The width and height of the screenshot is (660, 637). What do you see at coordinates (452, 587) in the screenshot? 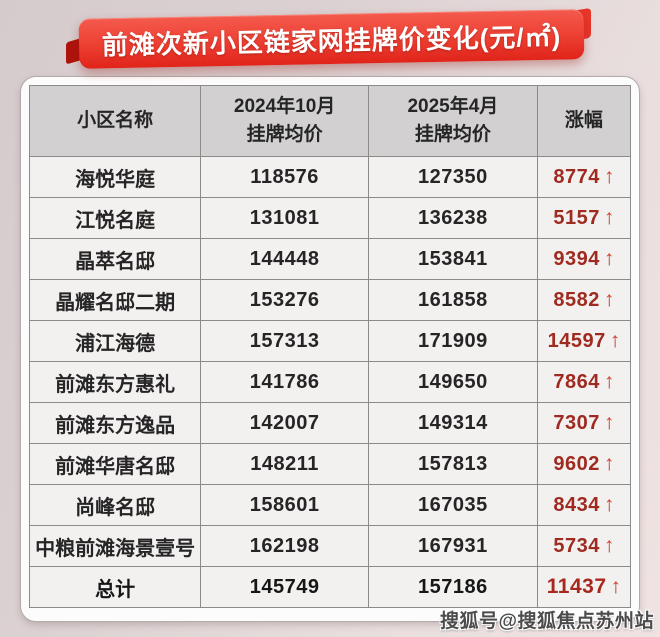
I see `total-apr-2025-cell: 157186` at bounding box center [452, 587].